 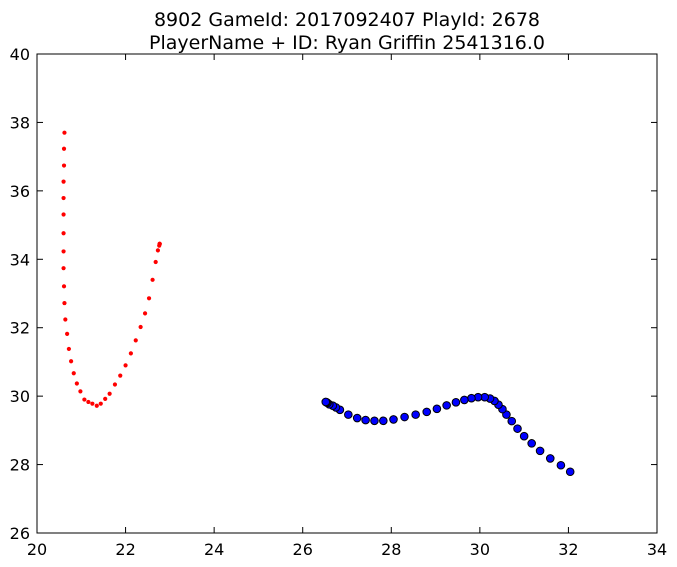 I want to click on x-tick-label: 30, so click(x=480, y=549).